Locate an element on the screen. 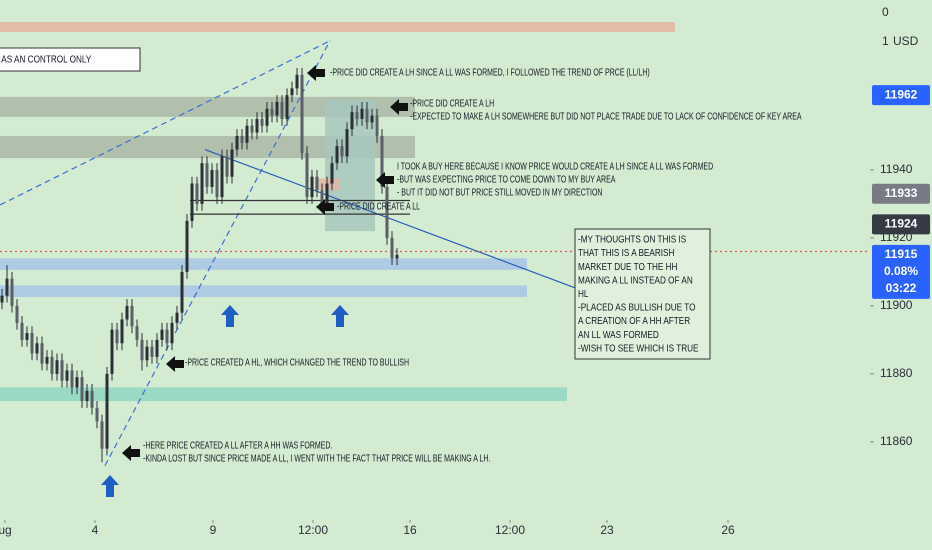 This screenshot has width=932, height=550. annotation: HL is located at coordinates (583, 293).